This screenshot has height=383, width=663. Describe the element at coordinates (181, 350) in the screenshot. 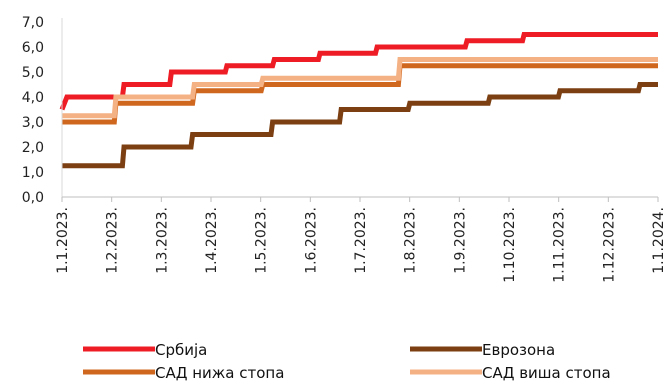

I see `legend-label-1: Србија` at that location.